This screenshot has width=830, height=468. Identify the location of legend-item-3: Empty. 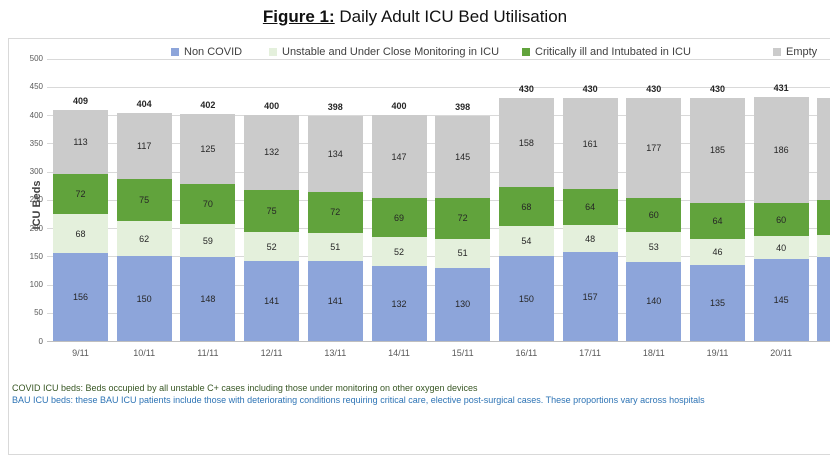
(795, 52).